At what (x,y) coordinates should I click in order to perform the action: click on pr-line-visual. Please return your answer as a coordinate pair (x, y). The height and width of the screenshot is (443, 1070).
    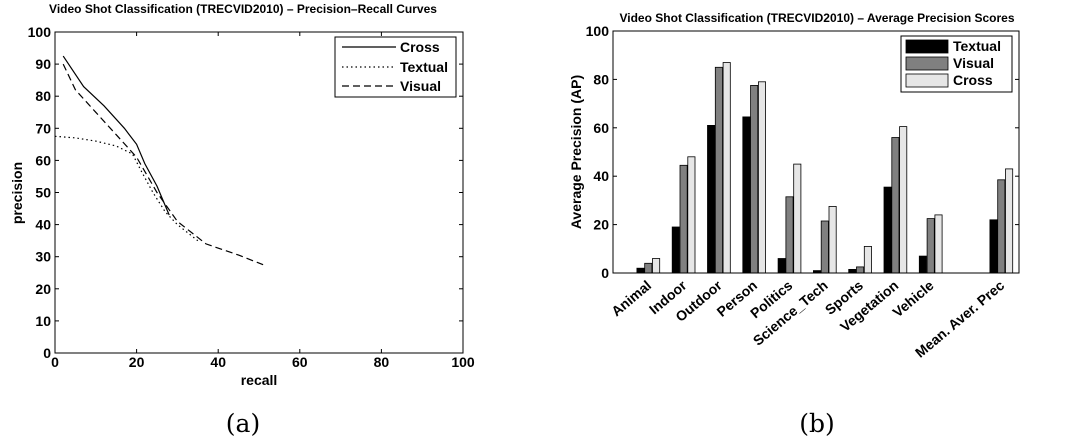
    Looking at the image, I should click on (163, 164).